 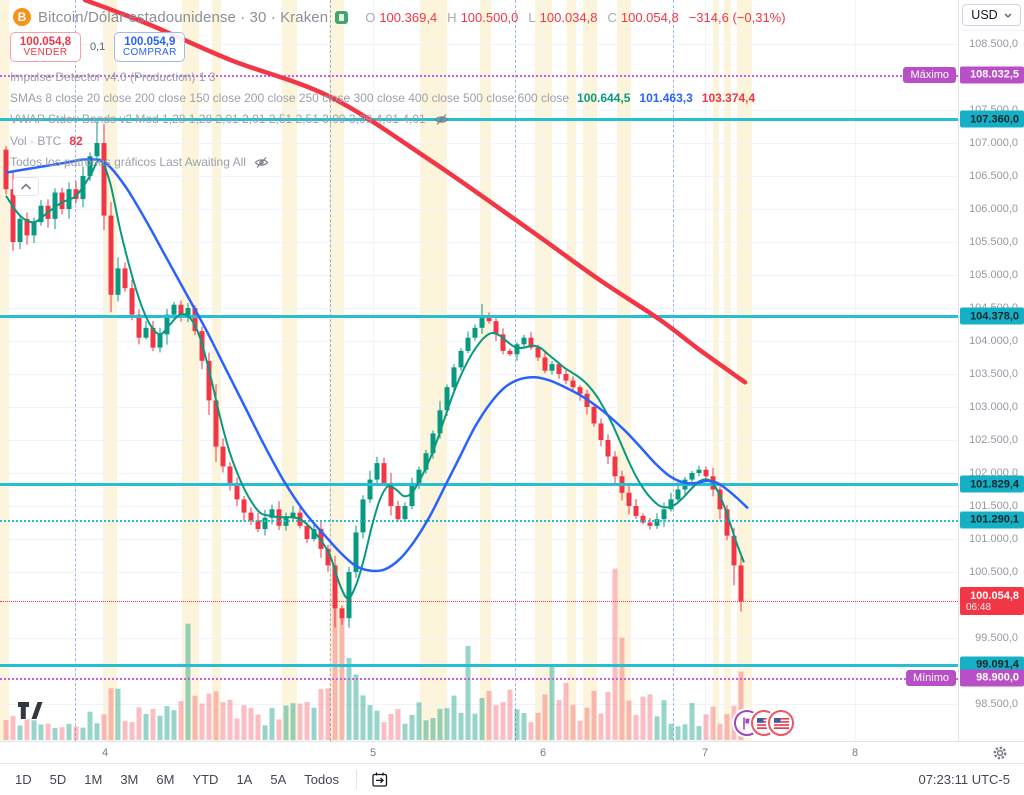 I want to click on buy-button: 100.054,9 COMPRAR, so click(x=150, y=47).